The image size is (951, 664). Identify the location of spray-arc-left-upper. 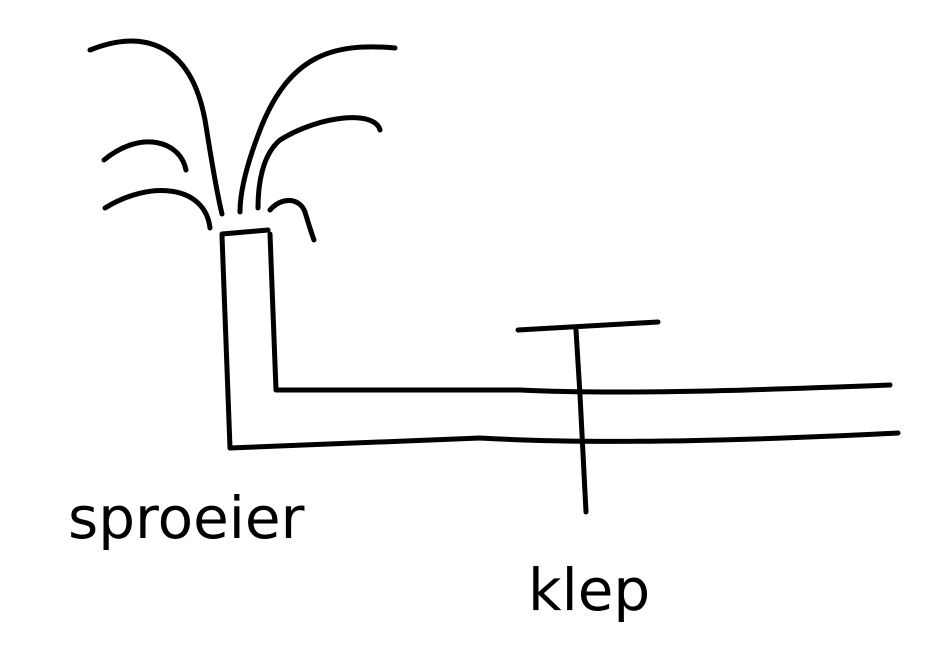
(156, 127).